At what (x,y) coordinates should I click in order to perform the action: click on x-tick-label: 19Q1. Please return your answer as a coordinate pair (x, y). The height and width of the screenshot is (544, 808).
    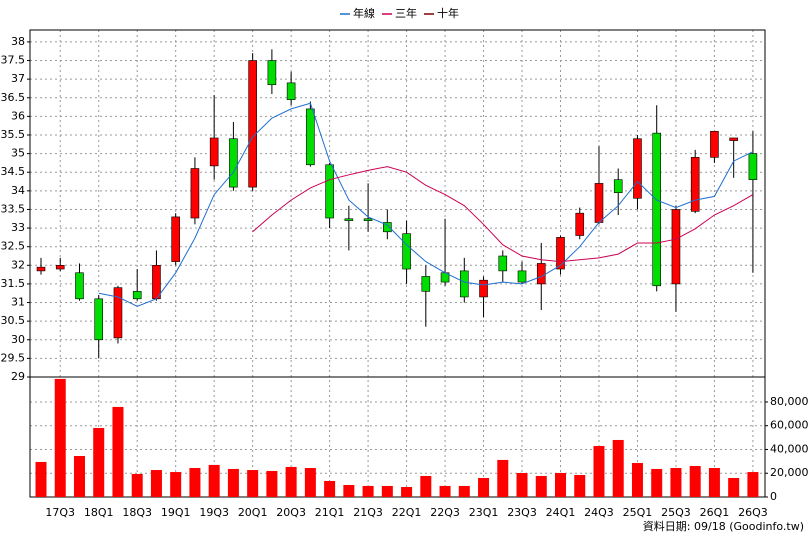
    Looking at the image, I should click on (176, 512).